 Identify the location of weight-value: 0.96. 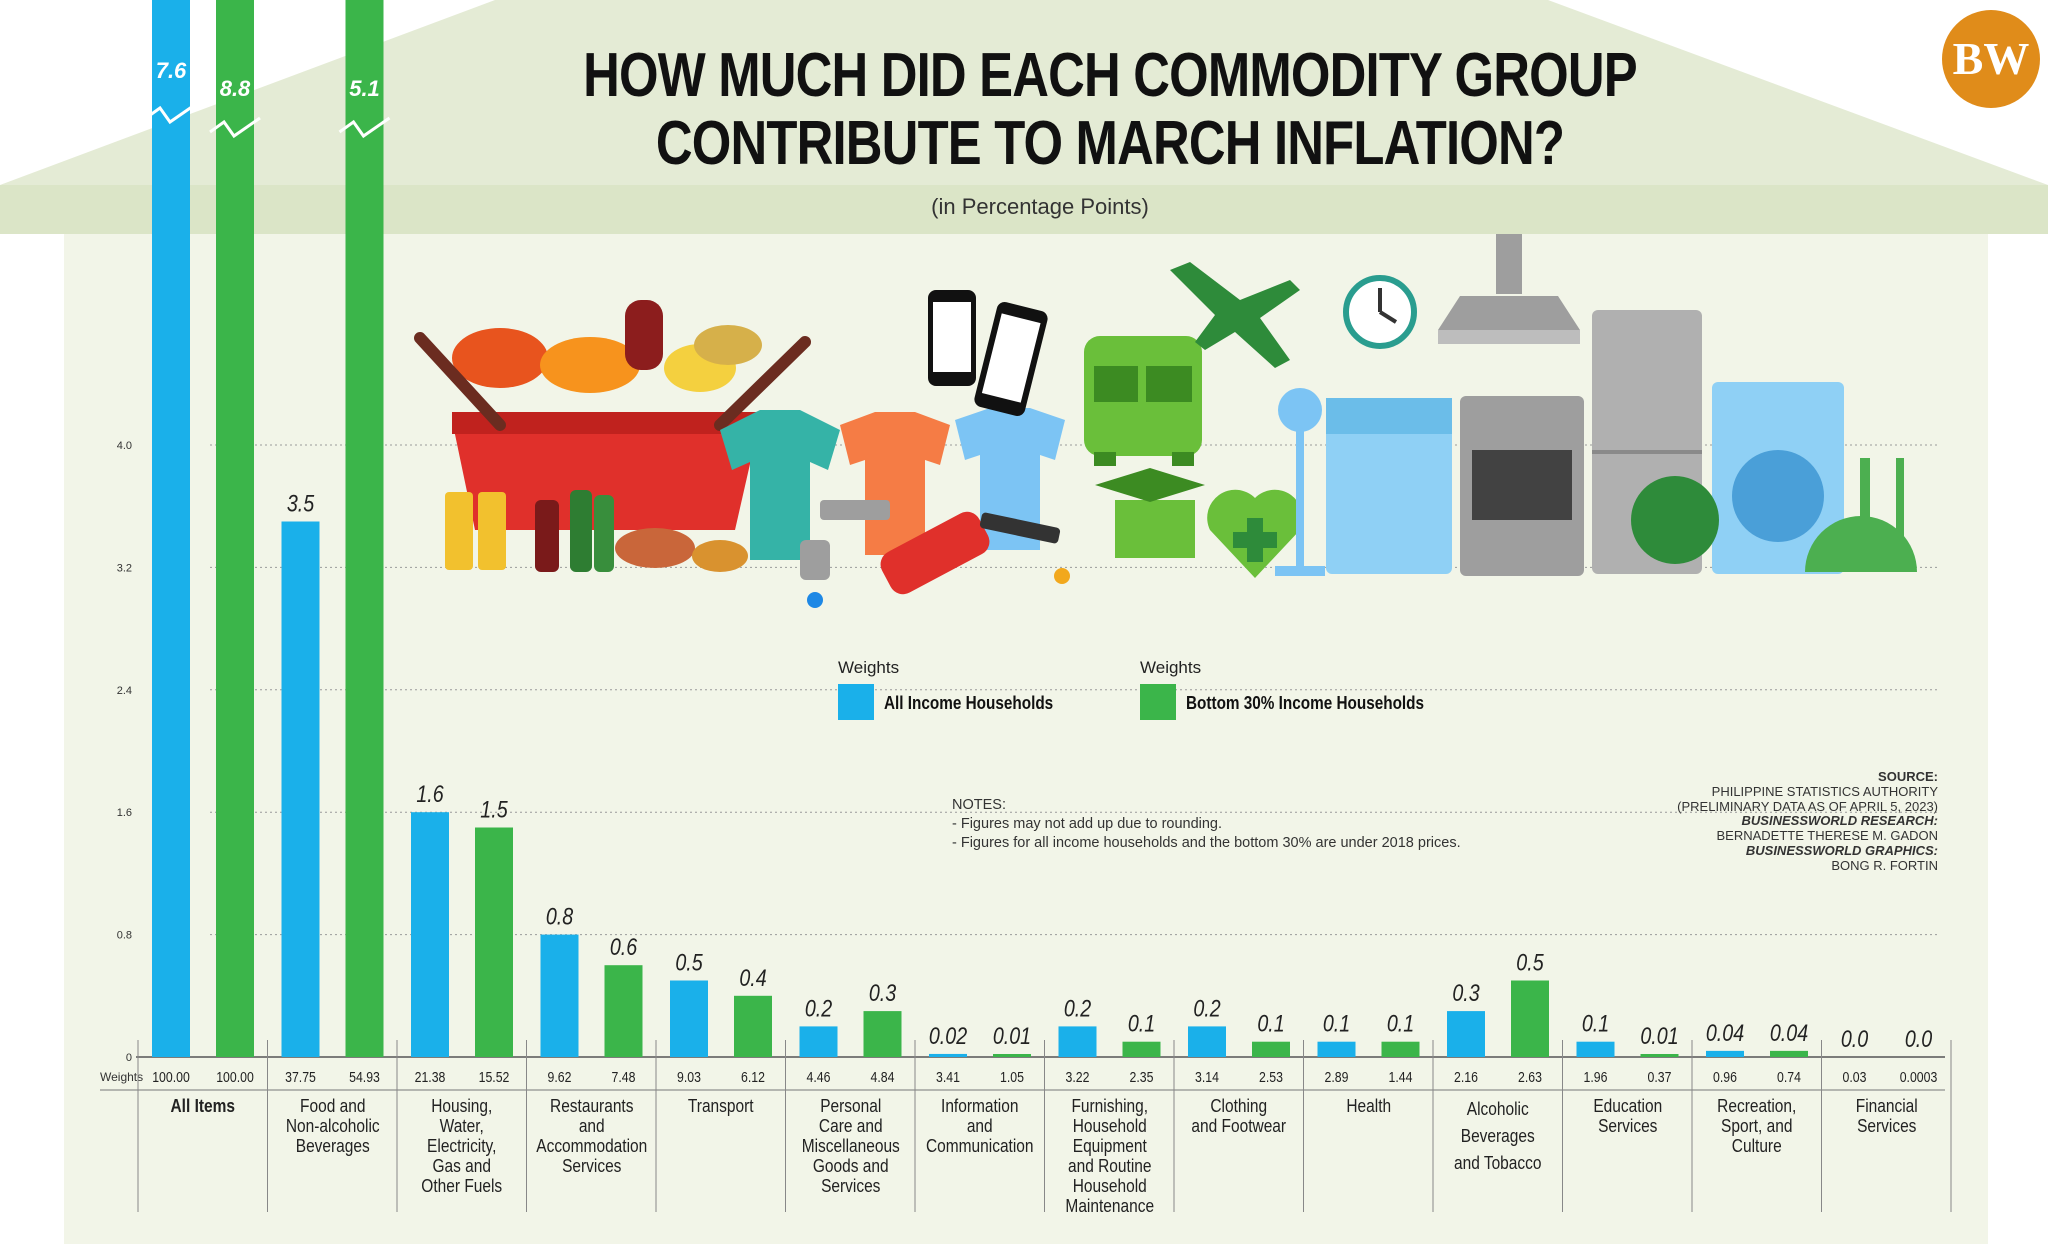
(1725, 1077).